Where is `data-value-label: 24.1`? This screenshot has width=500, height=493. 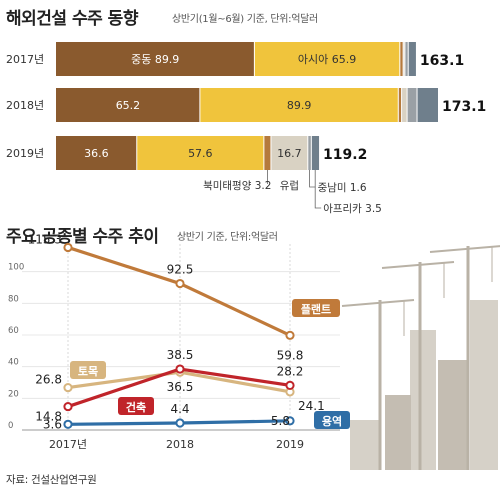 data-value-label: 24.1 is located at coordinates (311, 406).